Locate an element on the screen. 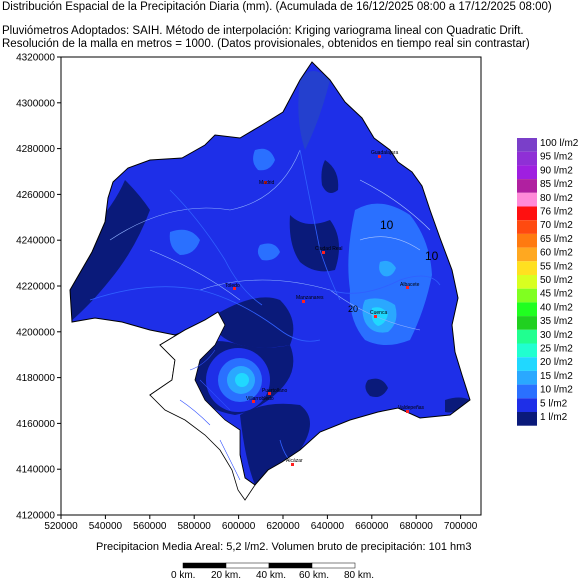  scale-label-60: 60 km. is located at coordinates (314, 575).